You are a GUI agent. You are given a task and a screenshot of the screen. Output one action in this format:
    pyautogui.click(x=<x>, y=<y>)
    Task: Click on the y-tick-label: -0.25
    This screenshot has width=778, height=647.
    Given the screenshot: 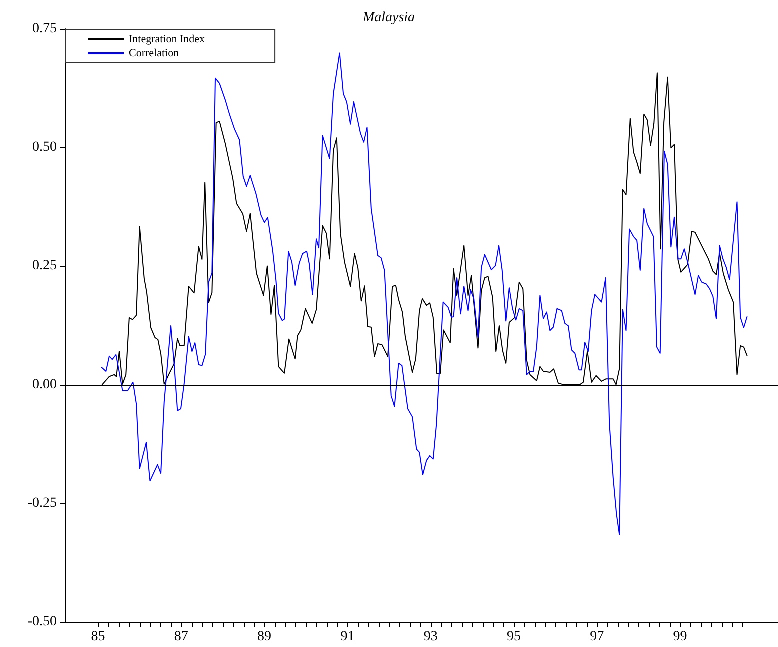 What is the action you would take?
    pyautogui.click(x=42, y=503)
    